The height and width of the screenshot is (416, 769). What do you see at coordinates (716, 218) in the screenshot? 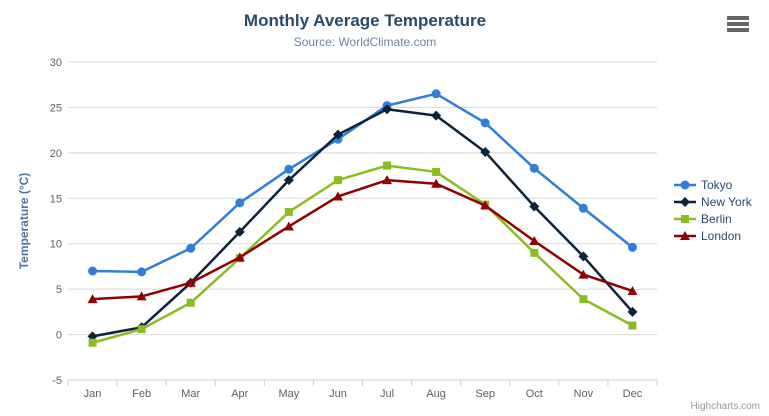
I see `legend-label: Berlin` at bounding box center [716, 218].